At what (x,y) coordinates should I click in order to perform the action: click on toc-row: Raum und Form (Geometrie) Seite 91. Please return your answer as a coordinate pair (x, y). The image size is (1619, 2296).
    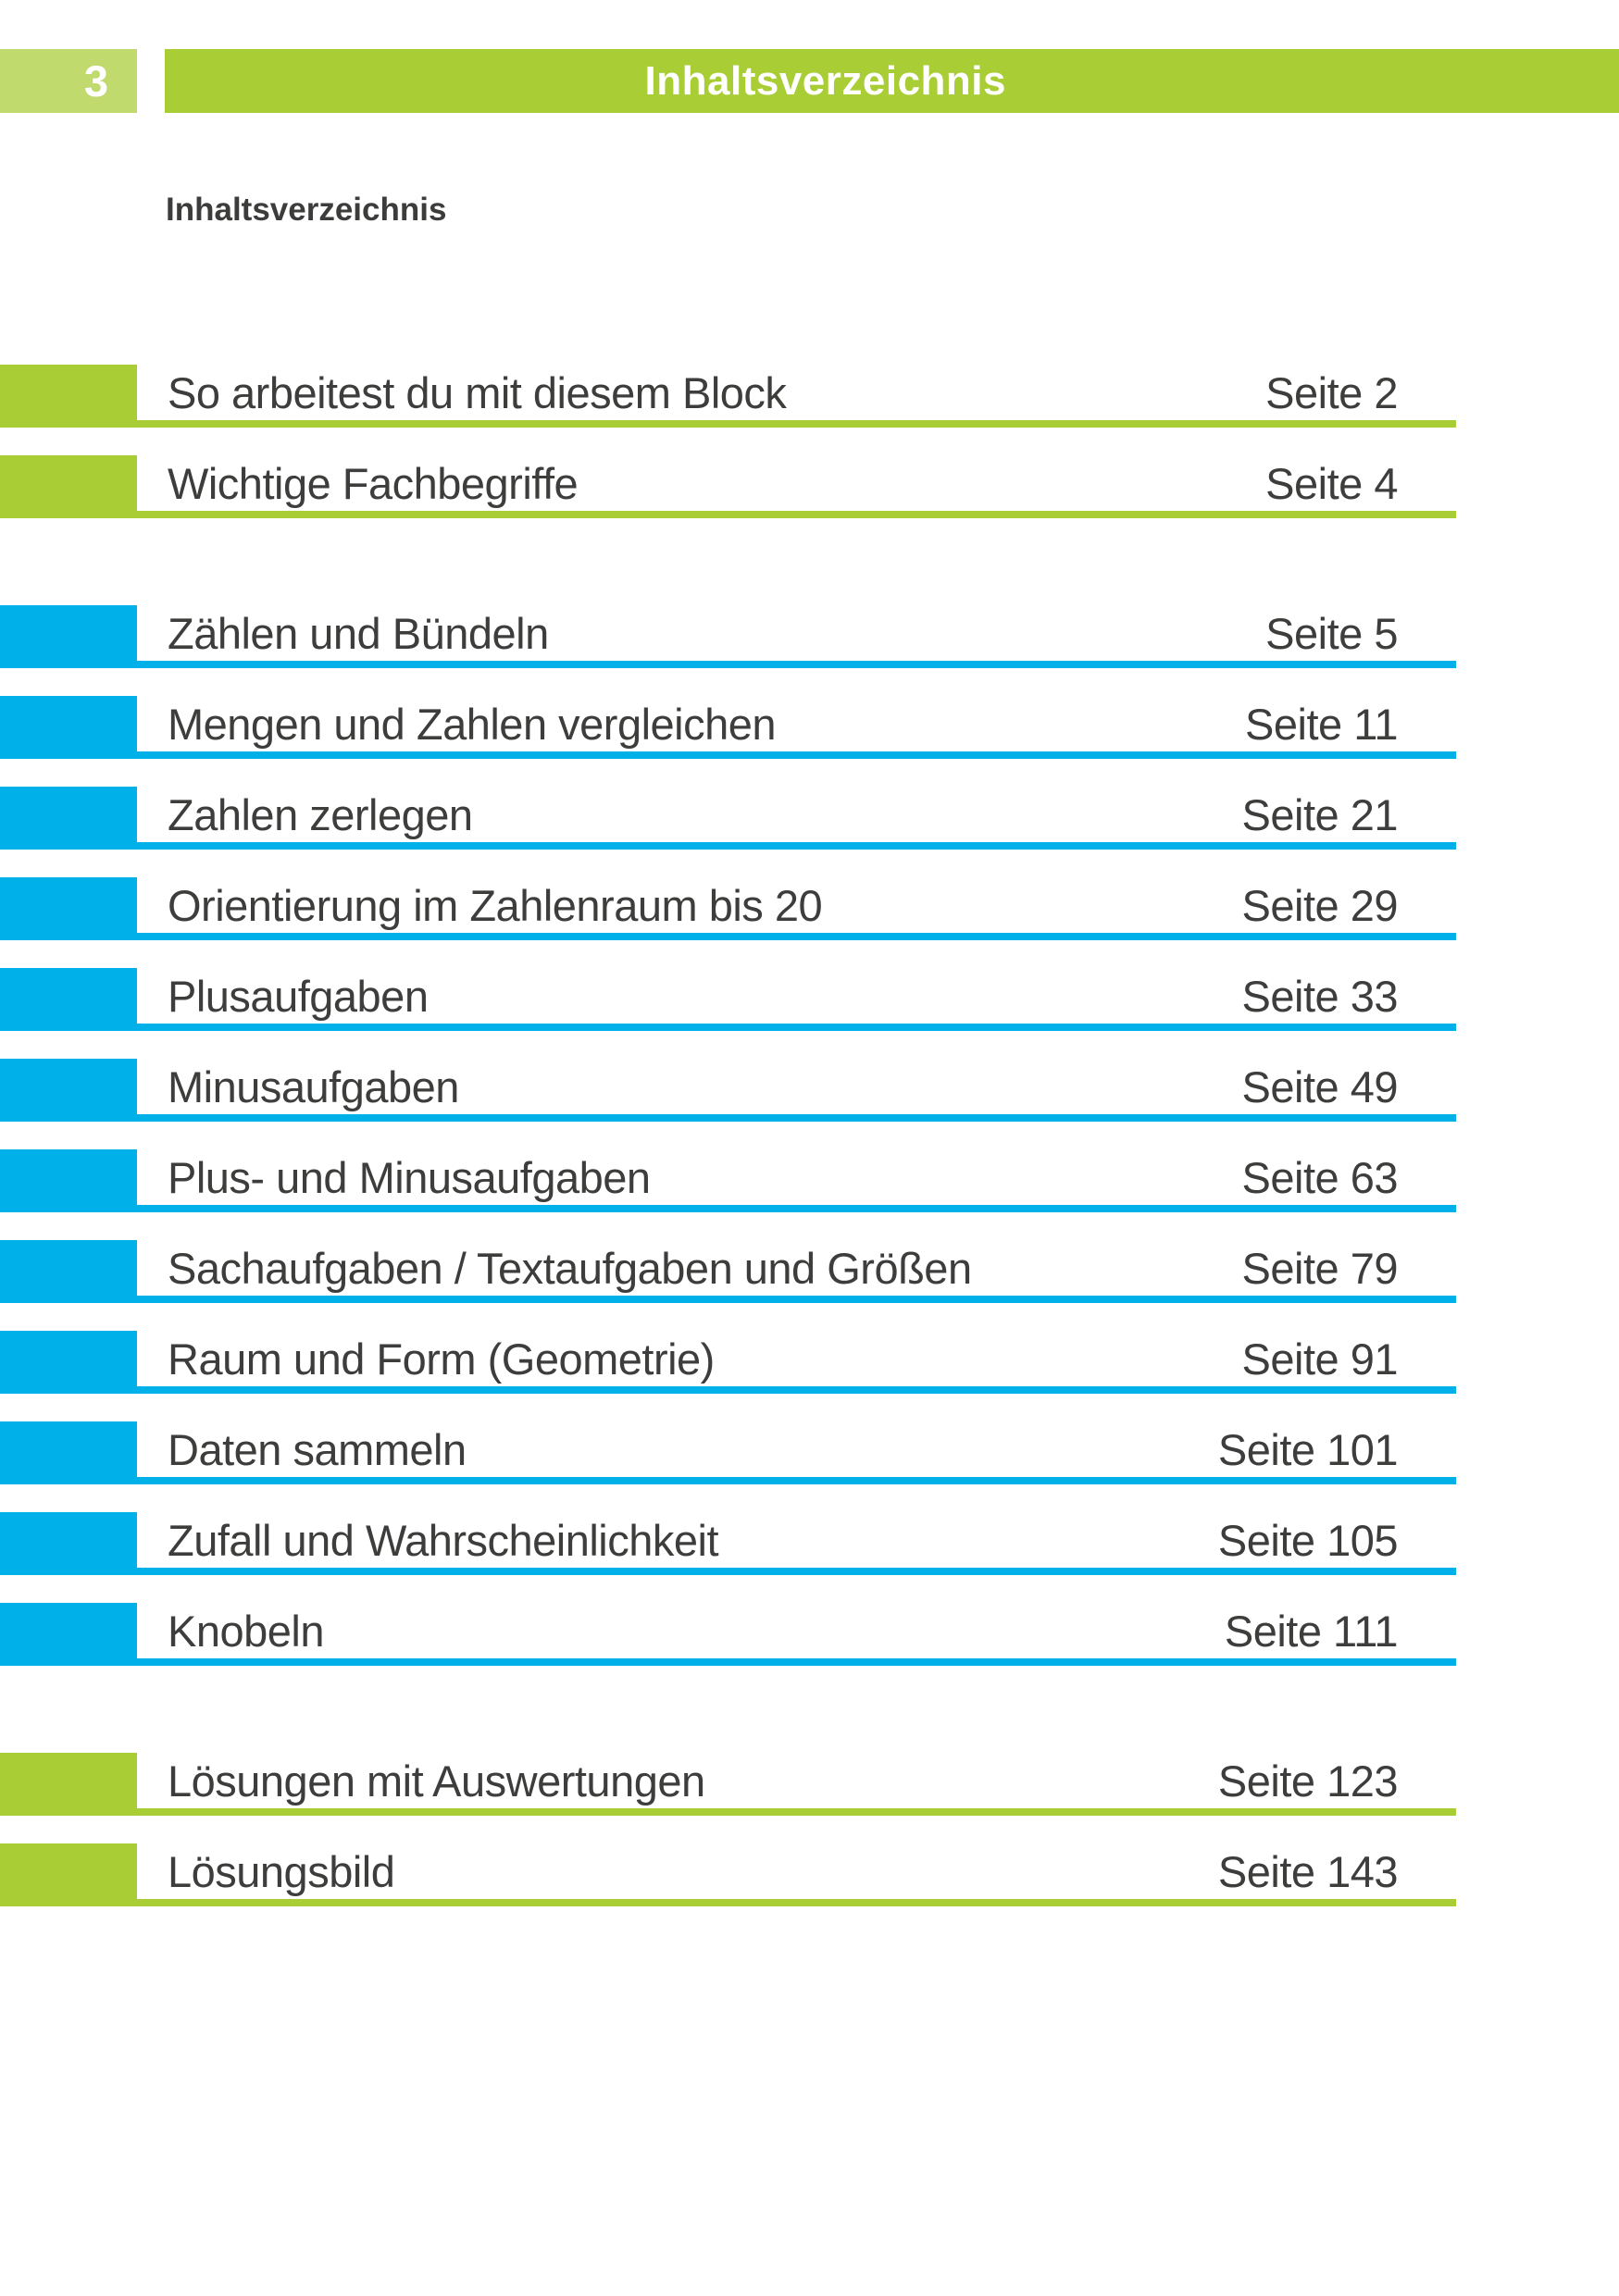
    Looking at the image, I should click on (728, 1363).